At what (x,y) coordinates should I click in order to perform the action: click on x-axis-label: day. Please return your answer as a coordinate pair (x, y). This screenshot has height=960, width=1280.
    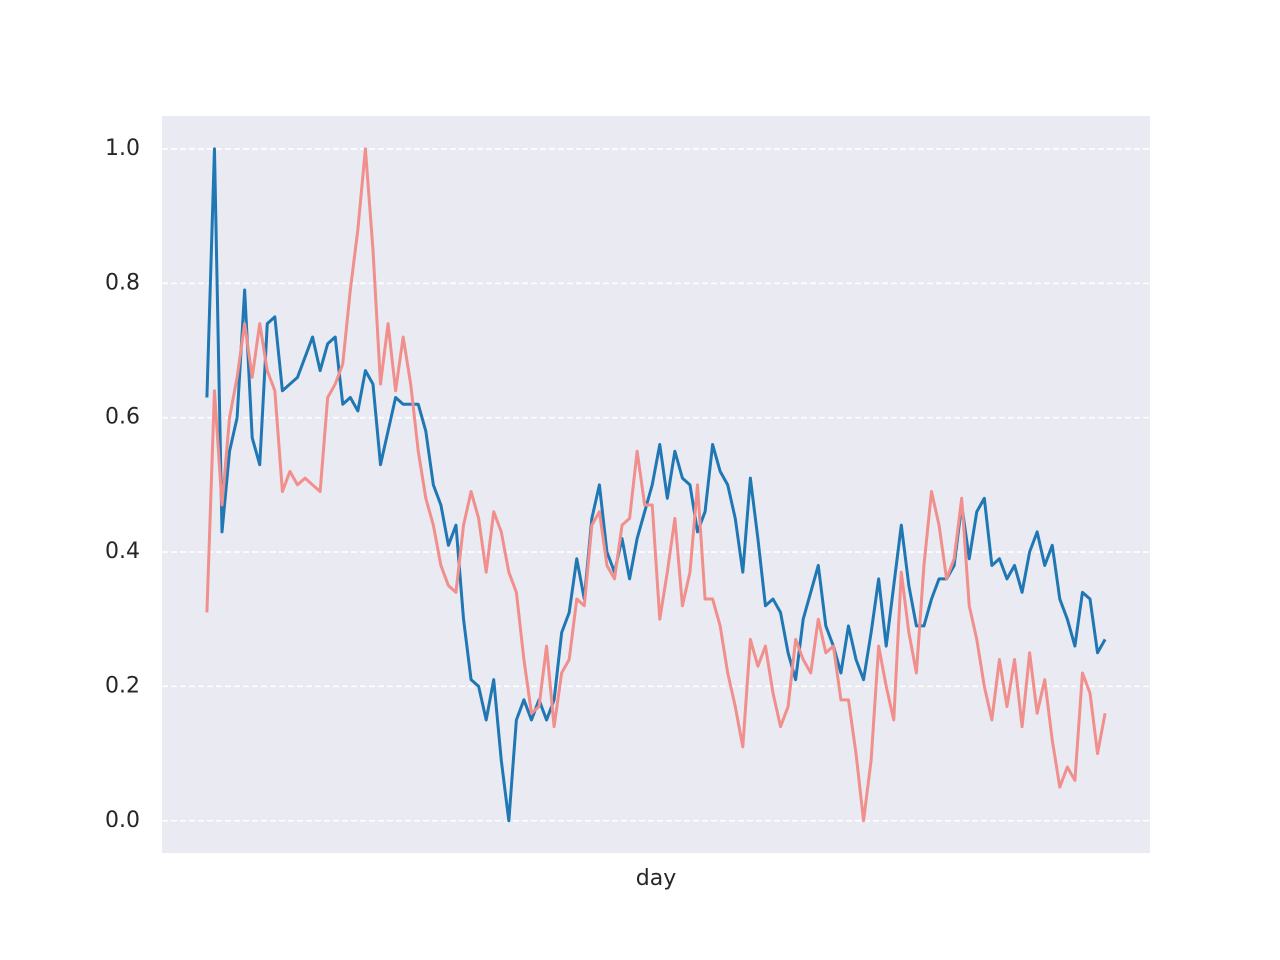
    Looking at the image, I should click on (656, 878).